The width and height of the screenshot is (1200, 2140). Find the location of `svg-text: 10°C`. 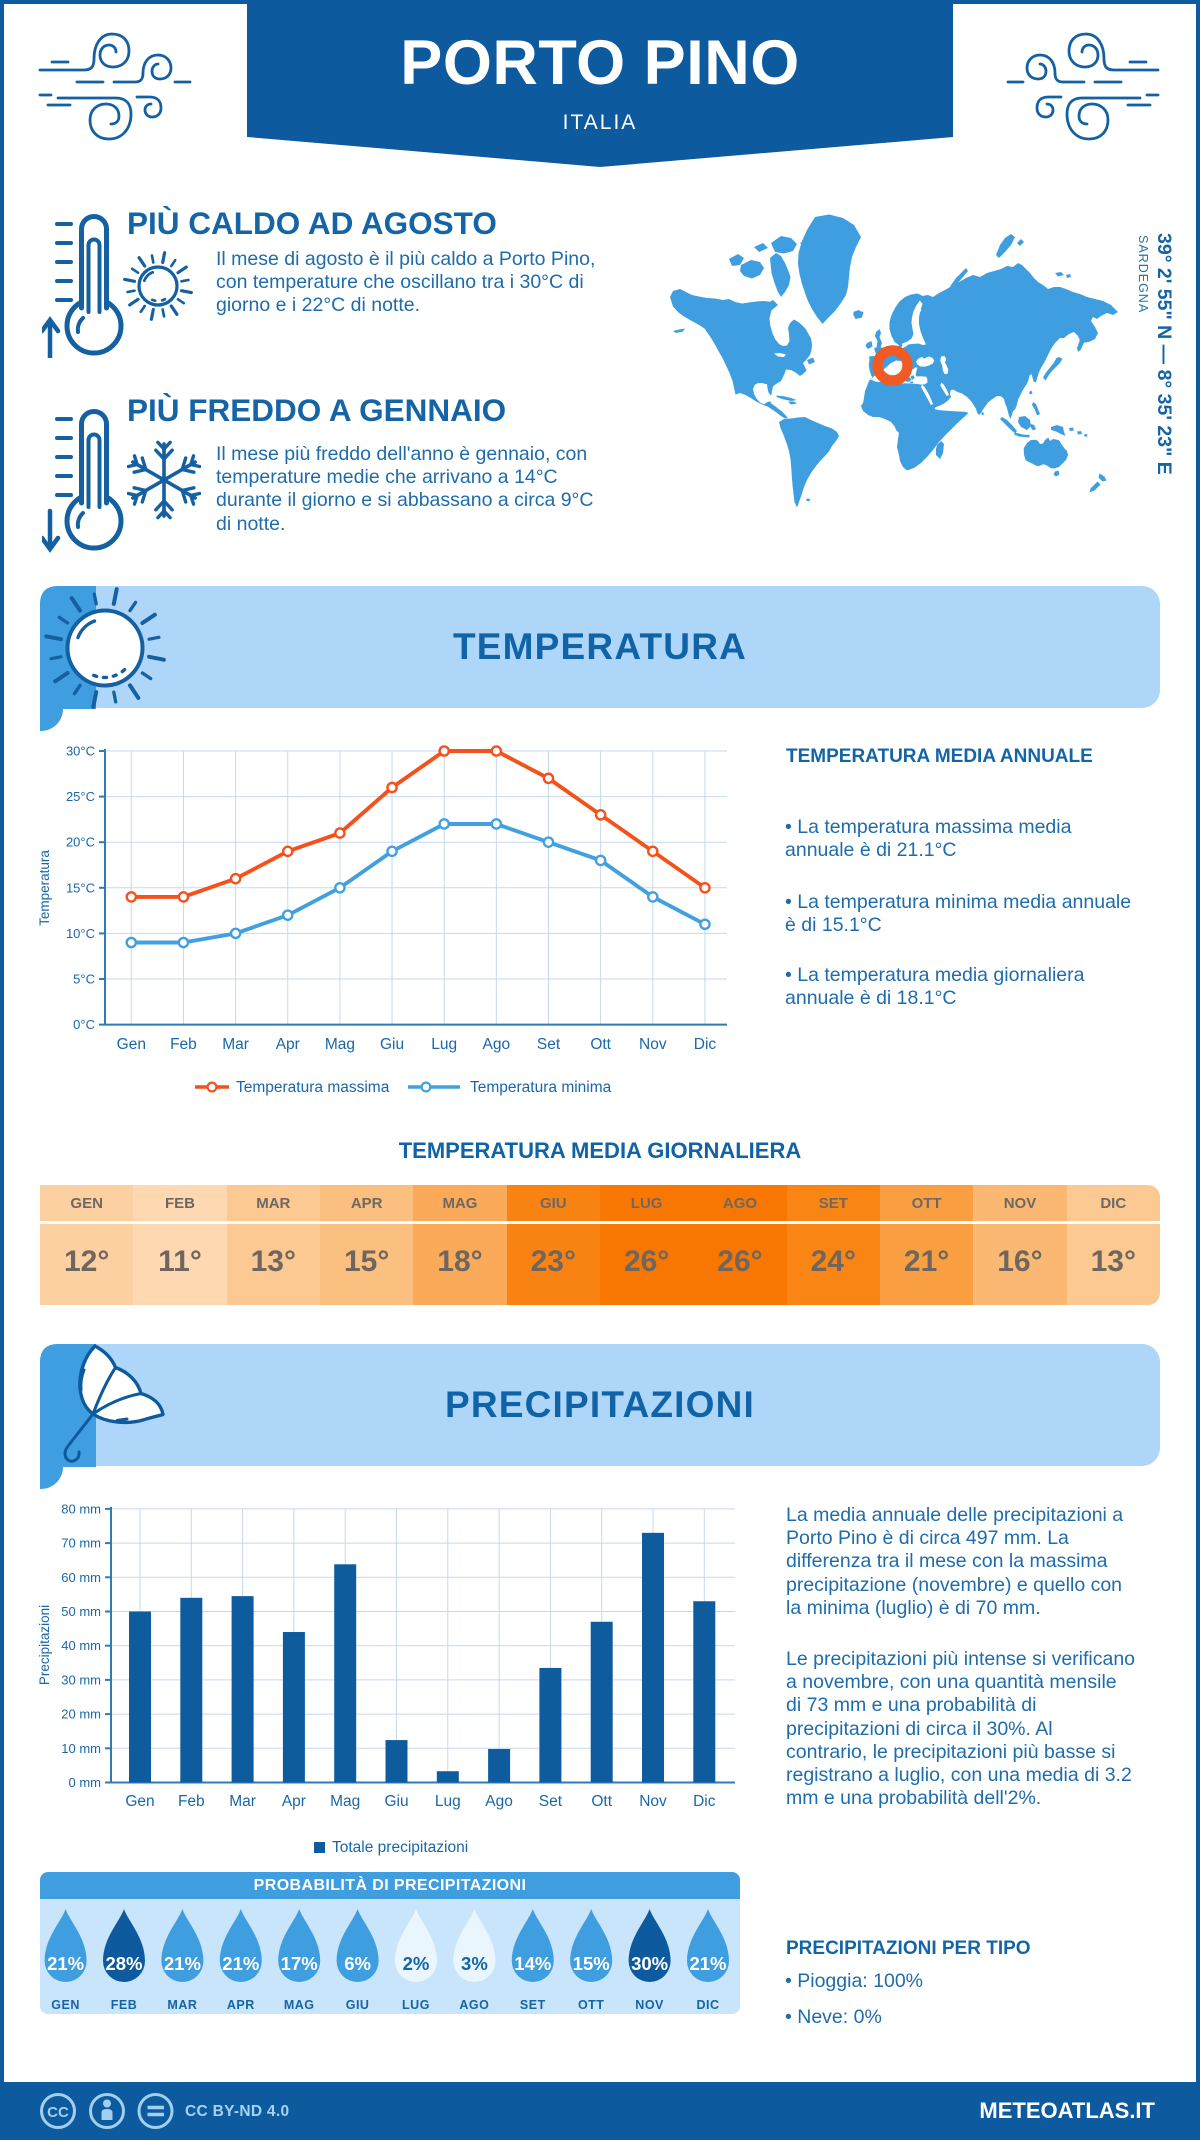

svg-text: 10°C is located at coordinates (80, 933).